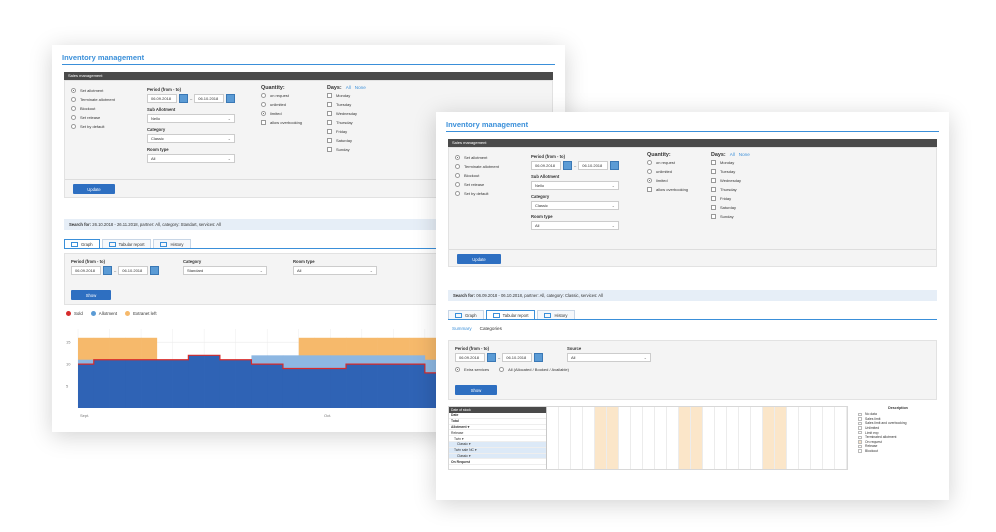 Image resolution: width=996 pixels, height=532 pixels. Describe the element at coordinates (360, 87) in the screenshot. I see `days-none-link: None` at that location.